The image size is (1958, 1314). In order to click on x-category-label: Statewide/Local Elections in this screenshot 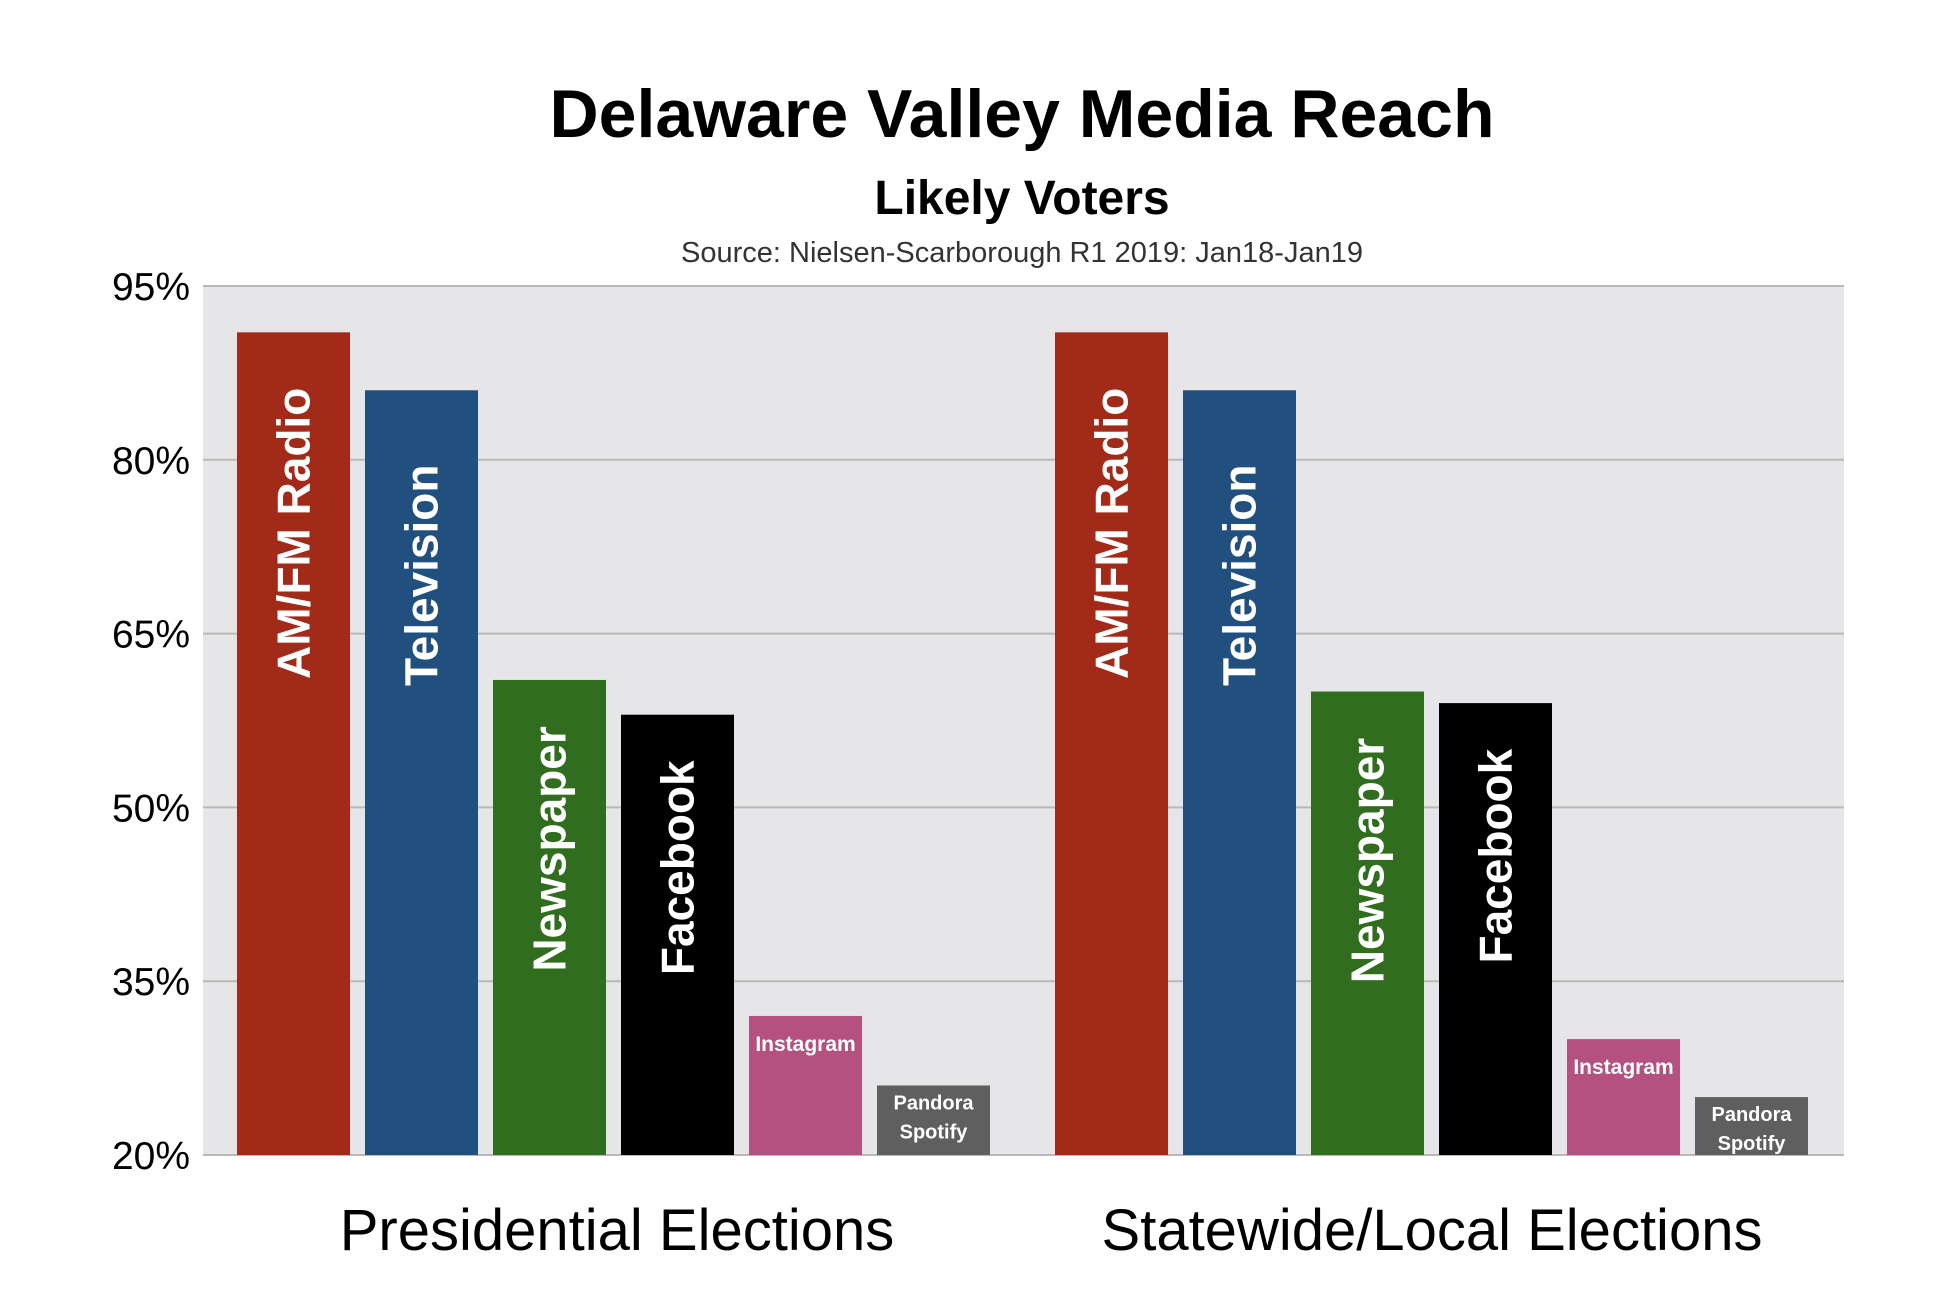, I will do `click(1432, 1230)`.